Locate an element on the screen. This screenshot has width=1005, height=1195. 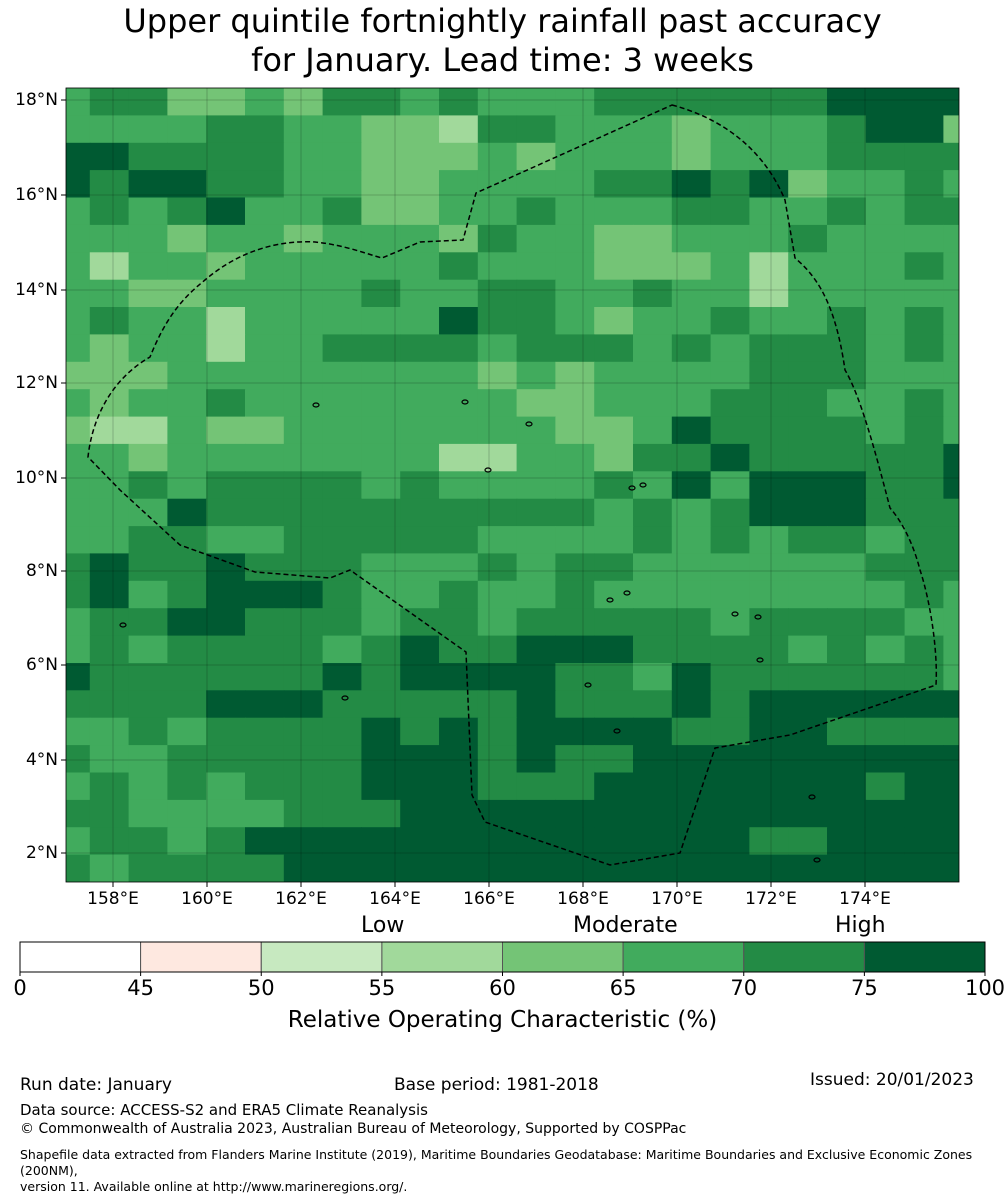
lon-label: 168°E is located at coordinates (583, 899).